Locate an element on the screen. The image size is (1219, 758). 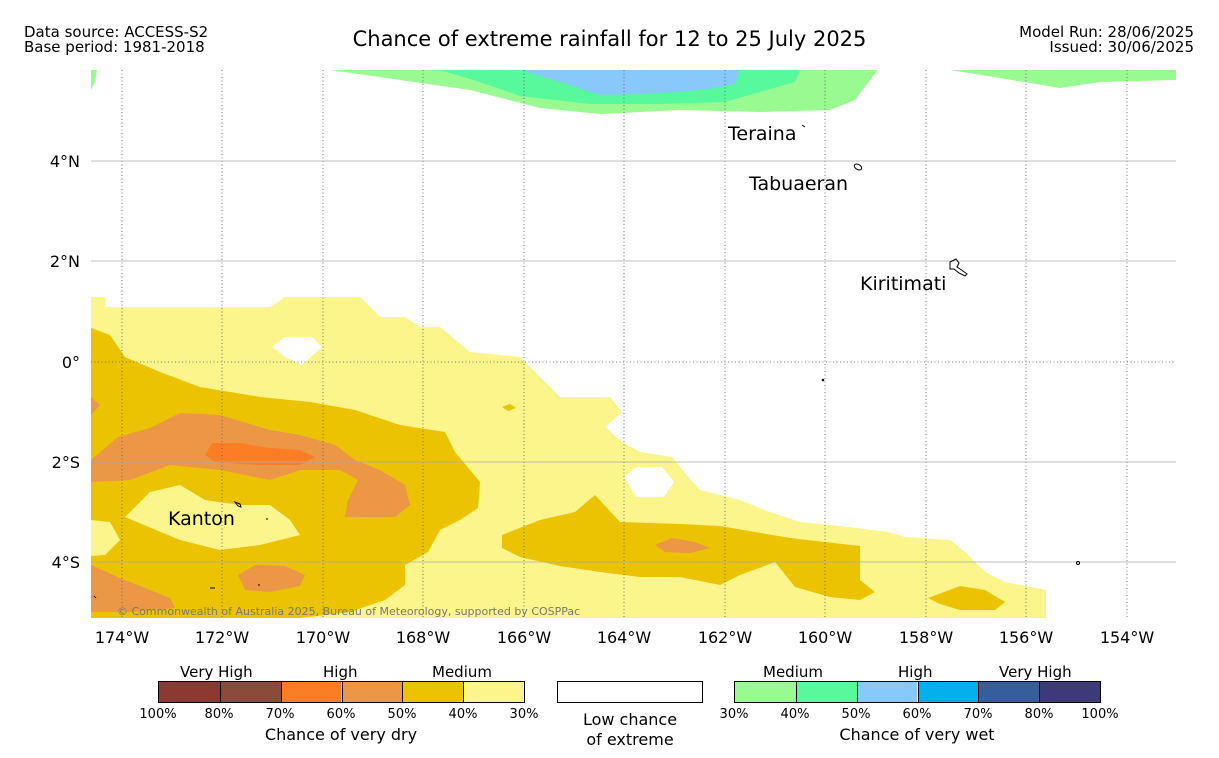
legend-wet-tick: 70% is located at coordinates (978, 714).